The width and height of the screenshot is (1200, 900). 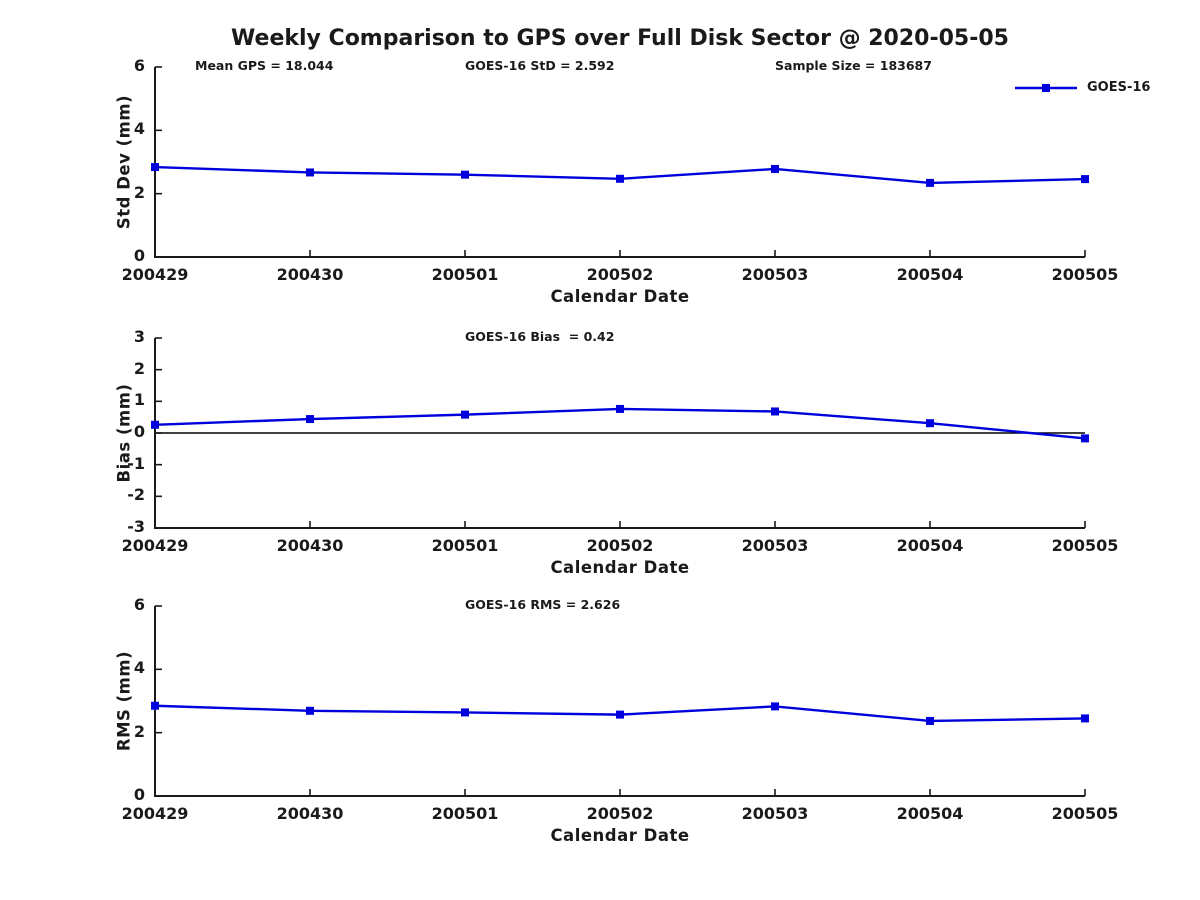 I want to click on y-tick-label: 1, so click(x=139, y=400).